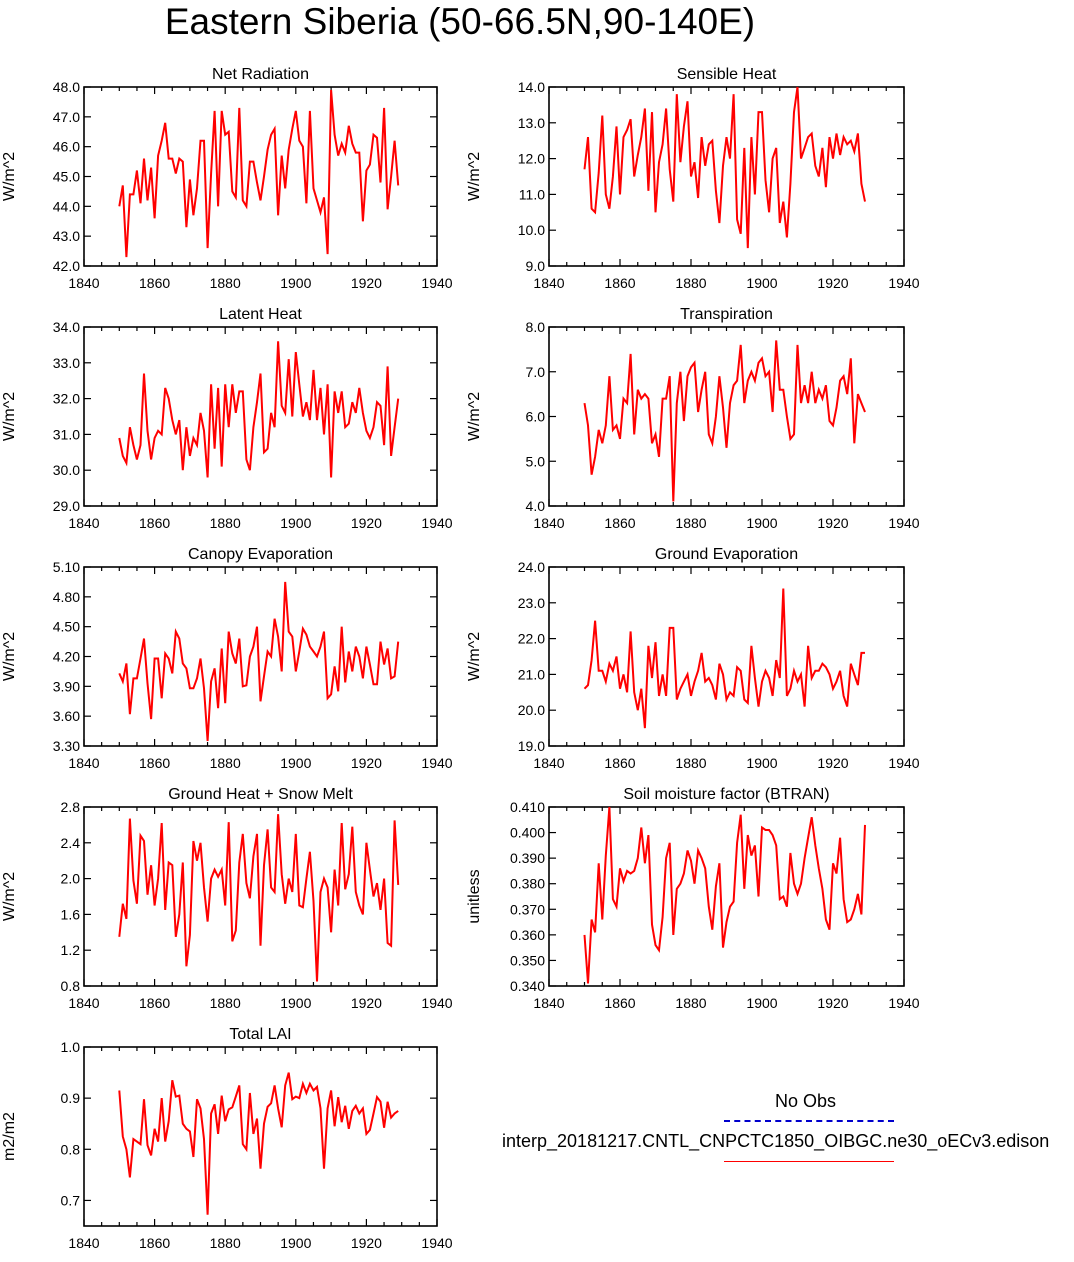  I want to click on y-tick-label: 44.0, so click(66, 206).